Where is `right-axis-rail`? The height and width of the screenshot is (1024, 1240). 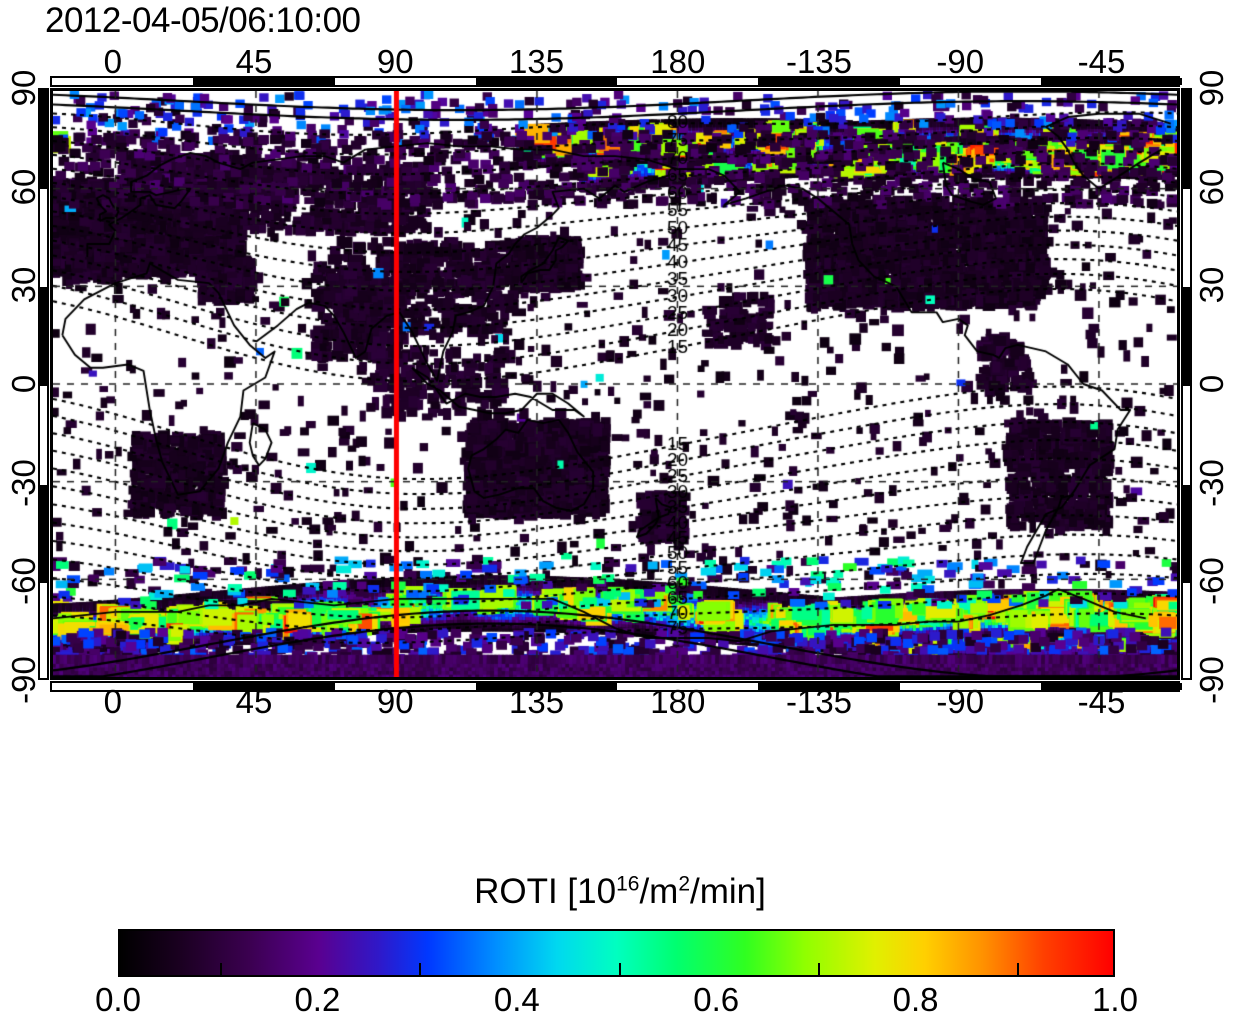
right-axis-rail is located at coordinates (1186, 384).